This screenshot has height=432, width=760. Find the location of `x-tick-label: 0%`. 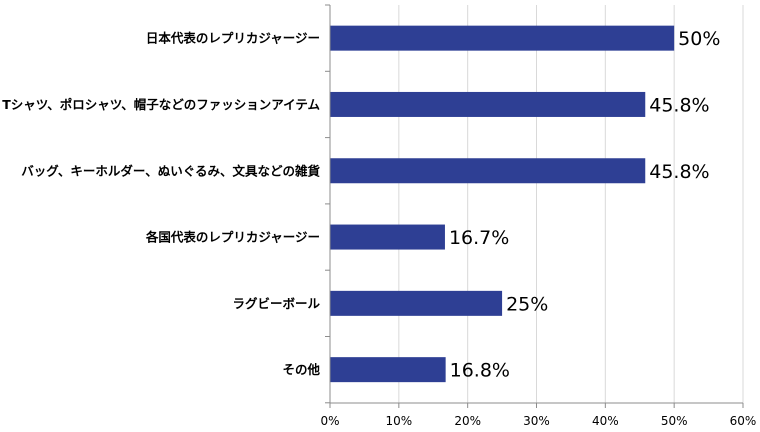

x-tick-label: 0% is located at coordinates (329, 421).